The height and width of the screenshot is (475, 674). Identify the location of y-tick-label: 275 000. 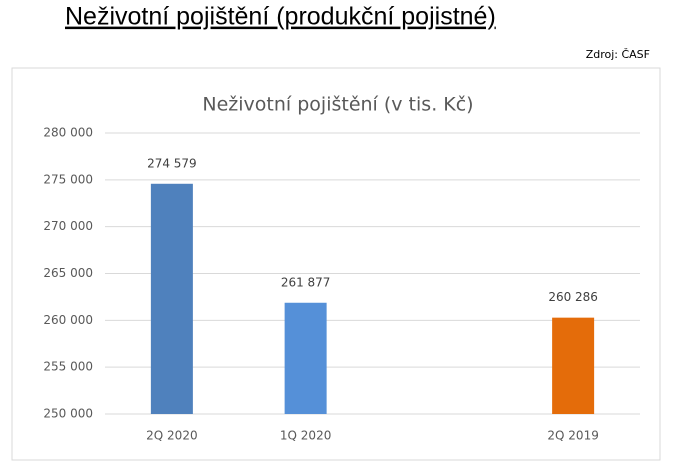
(68, 179).